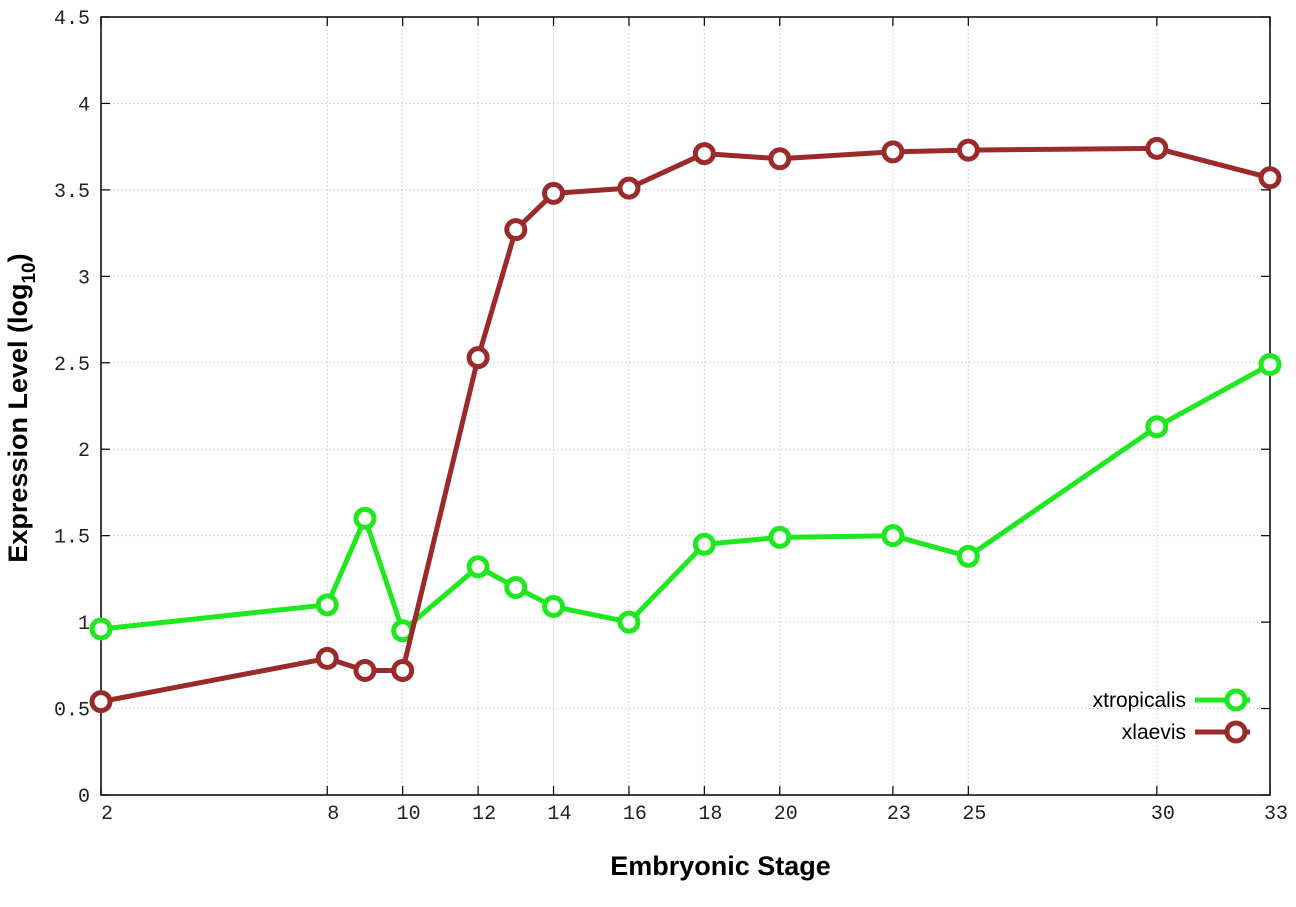  What do you see at coordinates (84, 797) in the screenshot?
I see `y-tick-label: 0` at bounding box center [84, 797].